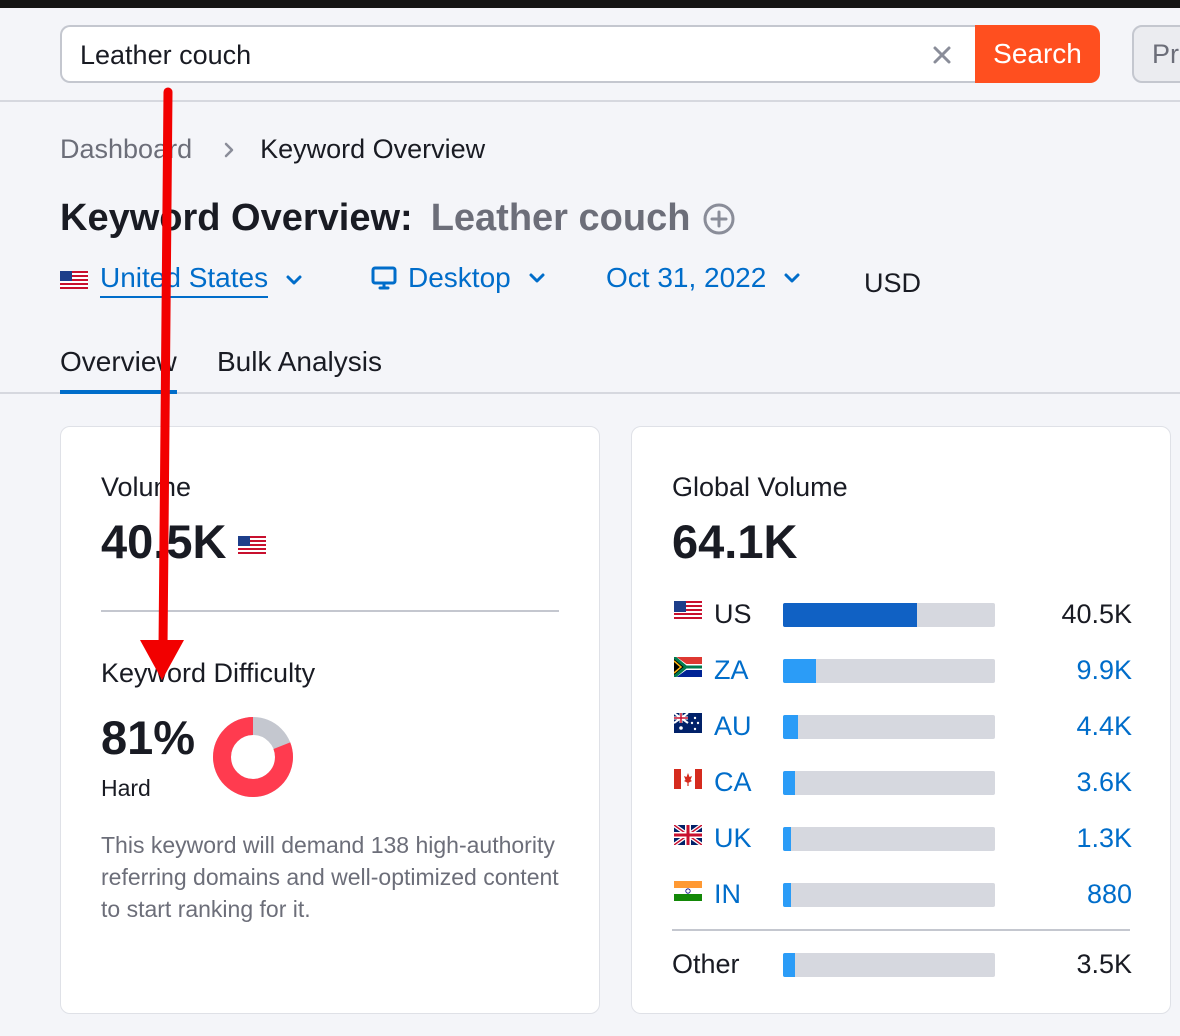  Describe the element at coordinates (118, 370) in the screenshot. I see `tab-overview: Overview` at that location.